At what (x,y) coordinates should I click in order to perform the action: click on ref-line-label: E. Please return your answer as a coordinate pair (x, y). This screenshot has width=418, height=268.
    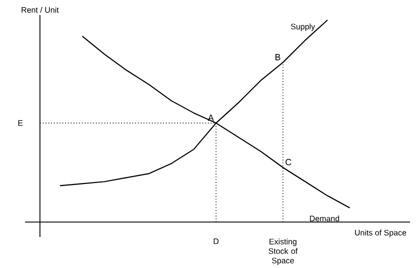
    Looking at the image, I should click on (20, 123).